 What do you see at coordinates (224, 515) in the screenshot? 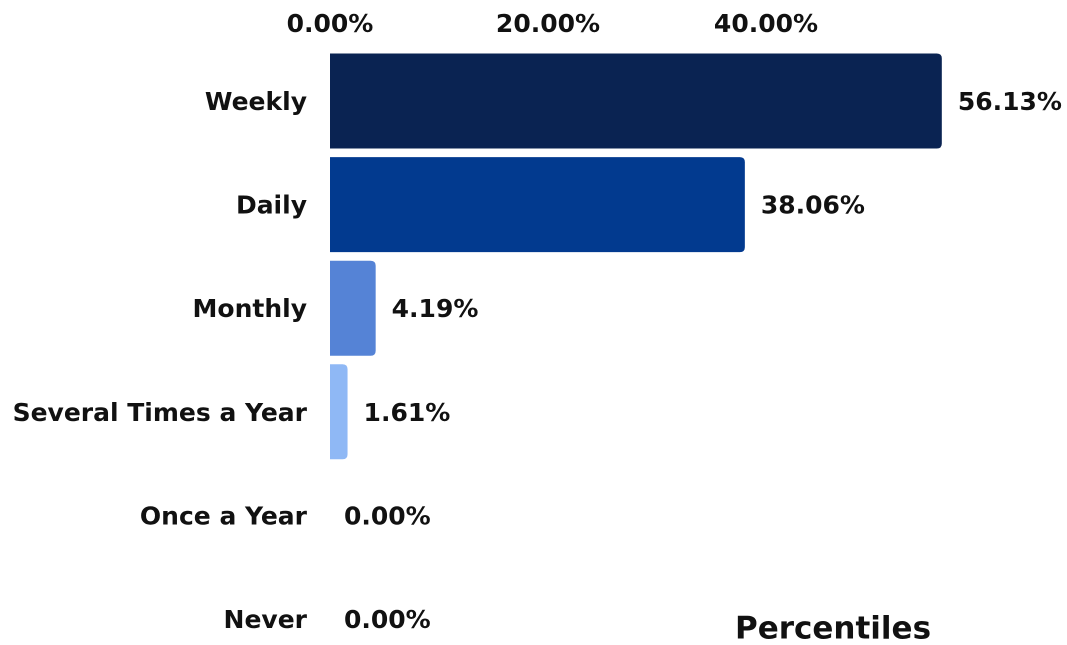
I see `y-tick-label: Once a Year` at bounding box center [224, 515].